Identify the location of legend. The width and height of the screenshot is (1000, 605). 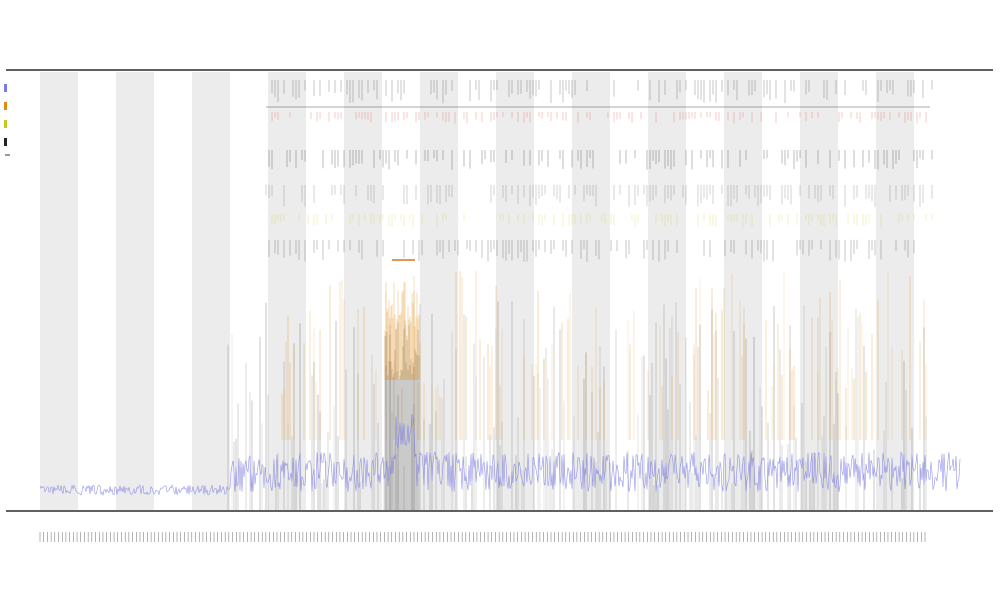
(7, 120).